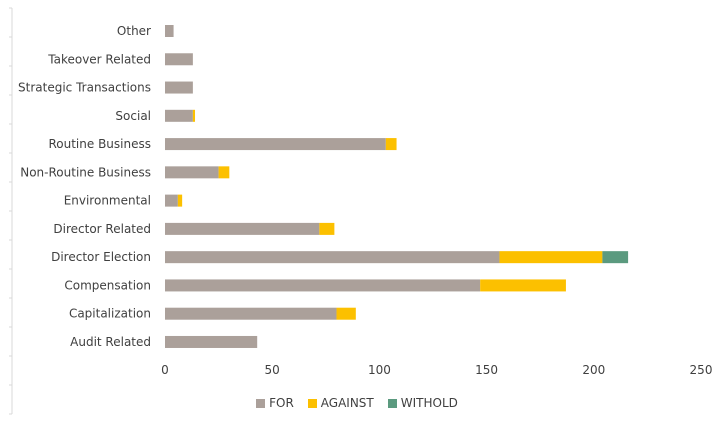 The image size is (714, 421). I want to click on bar-for-other, so click(169, 31).